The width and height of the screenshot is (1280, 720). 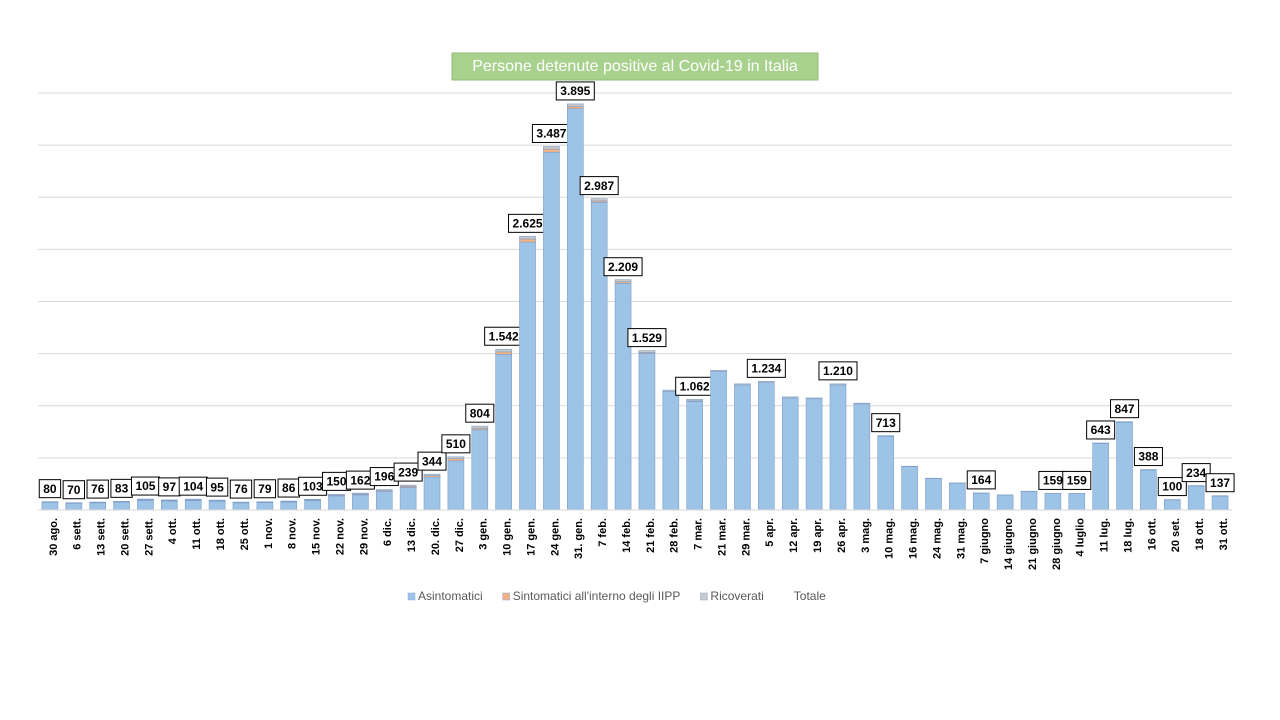 I want to click on x-tick-label: 4 ott., so click(x=173, y=531).